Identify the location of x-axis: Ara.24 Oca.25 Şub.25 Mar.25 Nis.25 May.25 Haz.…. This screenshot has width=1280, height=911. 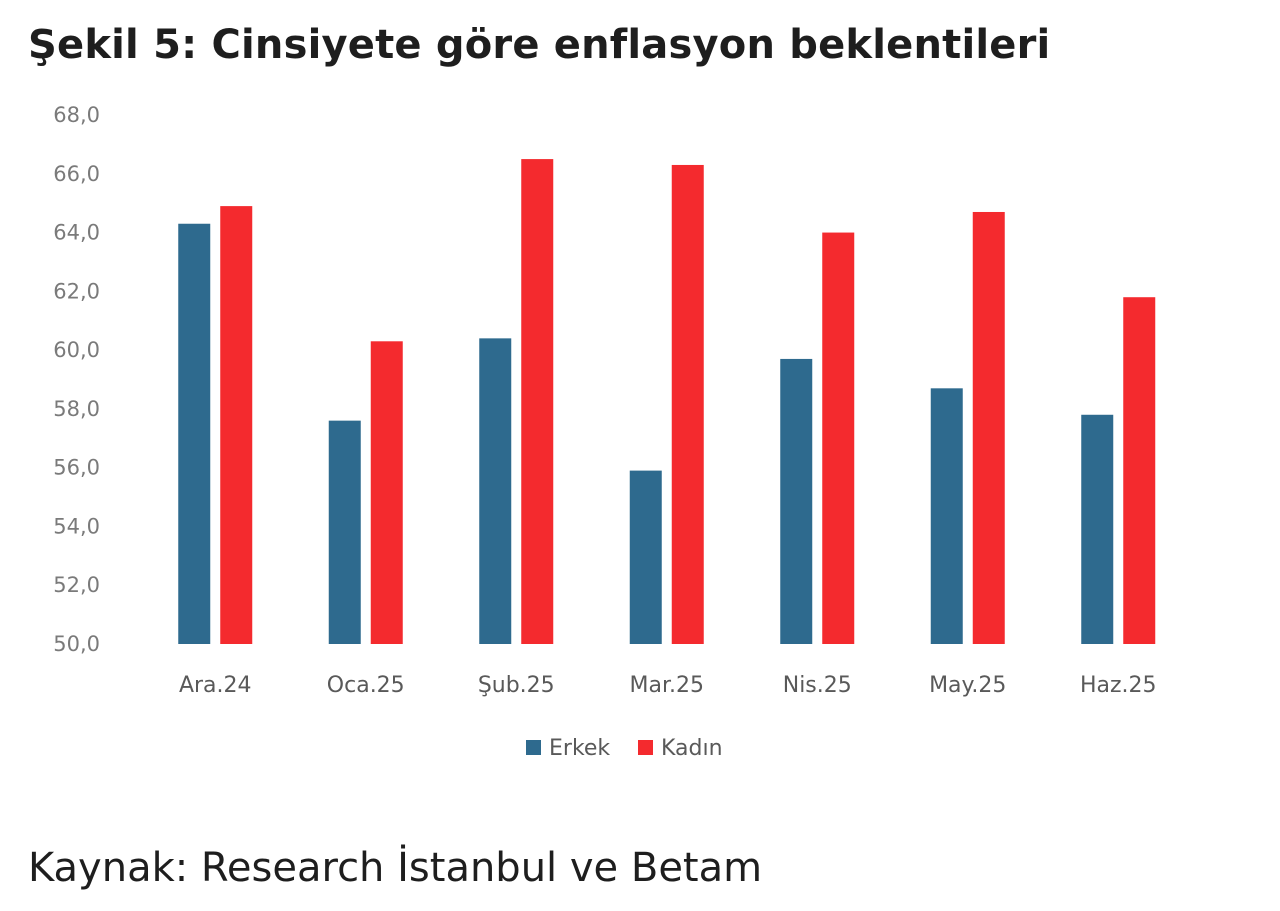
(668, 685).